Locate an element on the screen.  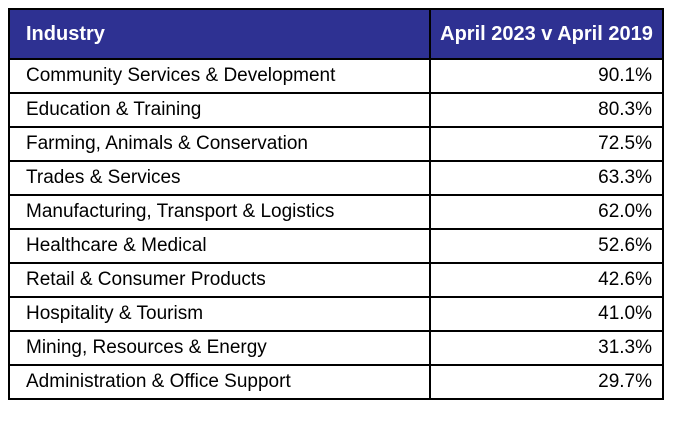
industry-cell: Community Services & Development is located at coordinates (219, 76).